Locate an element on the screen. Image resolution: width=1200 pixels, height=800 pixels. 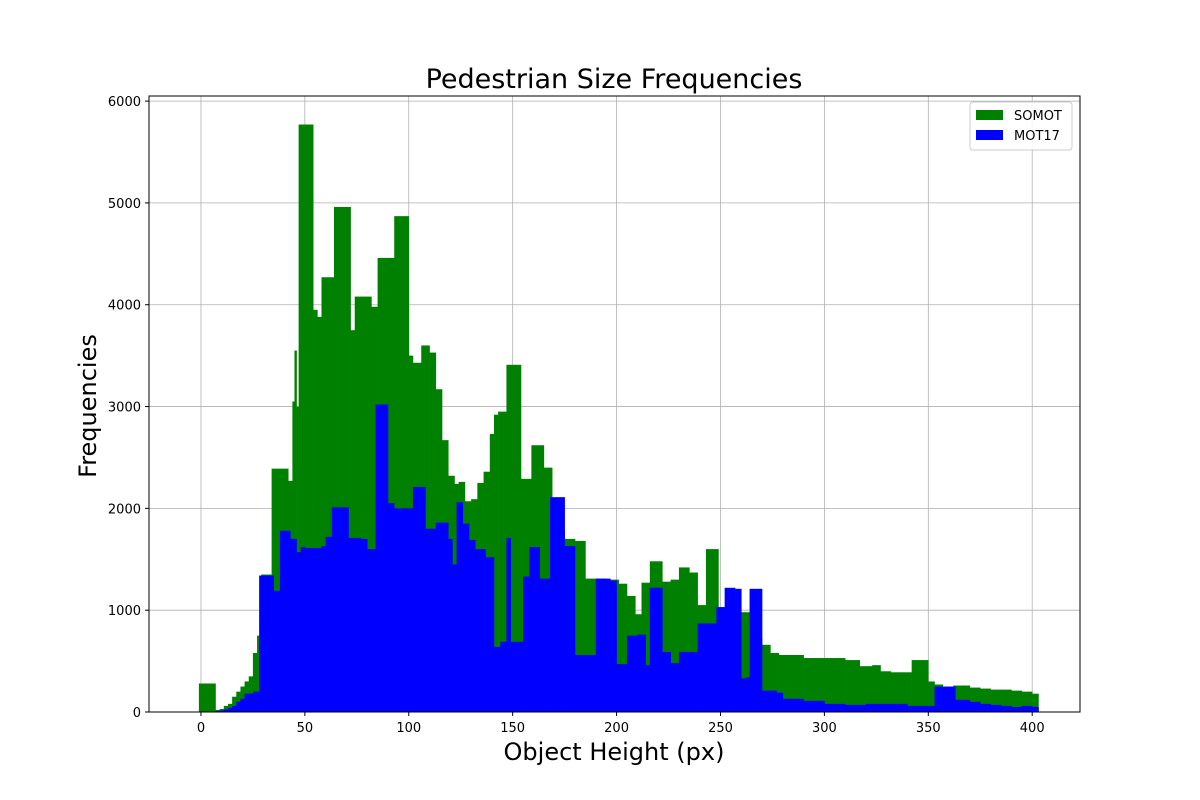
legend: SOMOT MOT17 is located at coordinates (1021, 126).